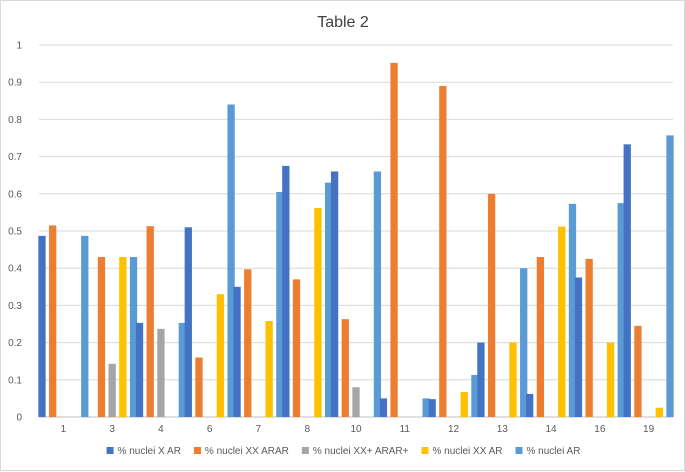 This screenshot has width=685, height=472. Describe the element at coordinates (19, 46) in the screenshot. I see `y-tick-label: 1` at that location.